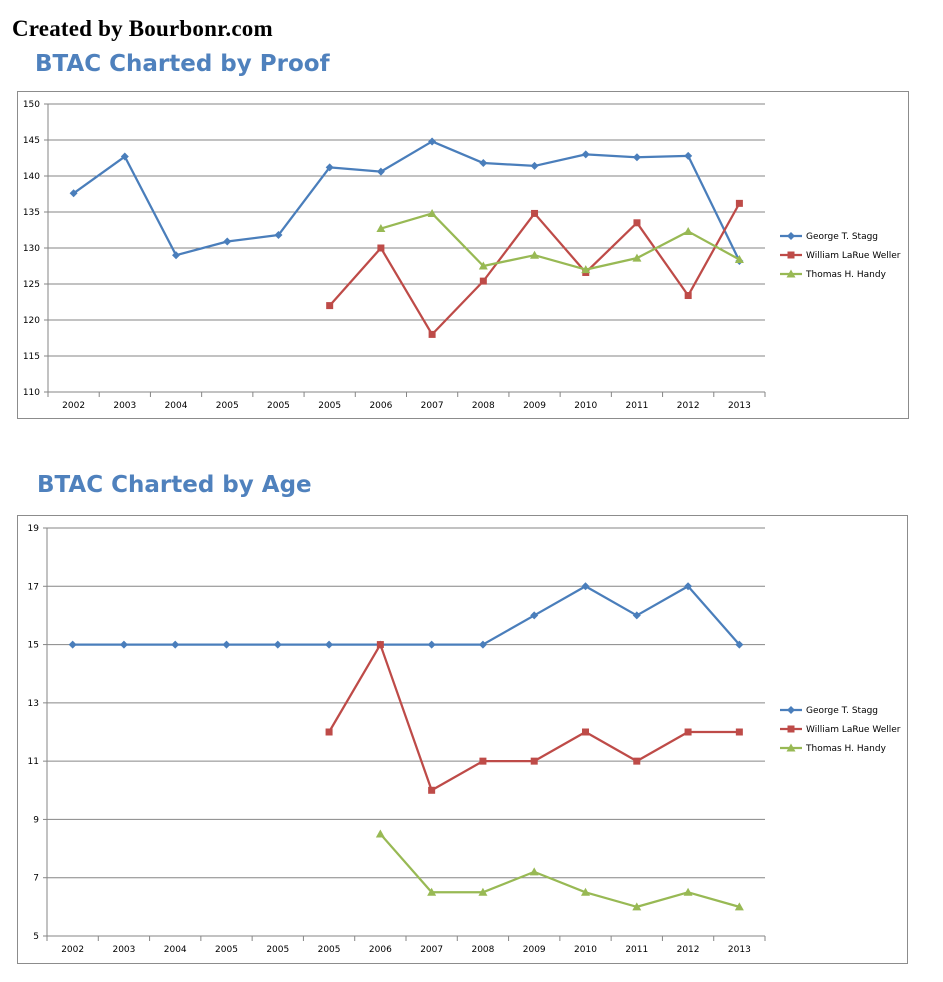 Image resolution: width=943 pixels, height=982 pixels. What do you see at coordinates (174, 485) in the screenshot?
I see `age-chart-title: BTAC Charted by Age` at bounding box center [174, 485].